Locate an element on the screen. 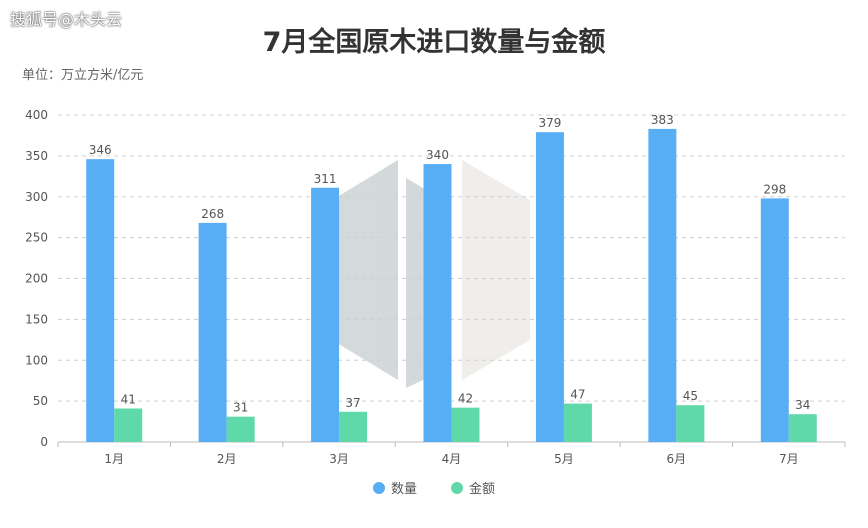  unit-label: 单位：万立方米/亿元 is located at coordinates (83, 75).